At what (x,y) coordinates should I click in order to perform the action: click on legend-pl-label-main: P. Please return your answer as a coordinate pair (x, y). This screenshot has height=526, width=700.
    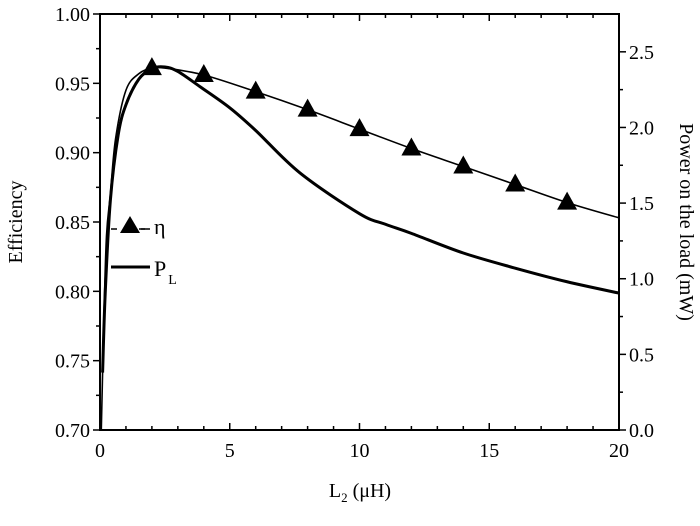
    Looking at the image, I should click on (160, 268).